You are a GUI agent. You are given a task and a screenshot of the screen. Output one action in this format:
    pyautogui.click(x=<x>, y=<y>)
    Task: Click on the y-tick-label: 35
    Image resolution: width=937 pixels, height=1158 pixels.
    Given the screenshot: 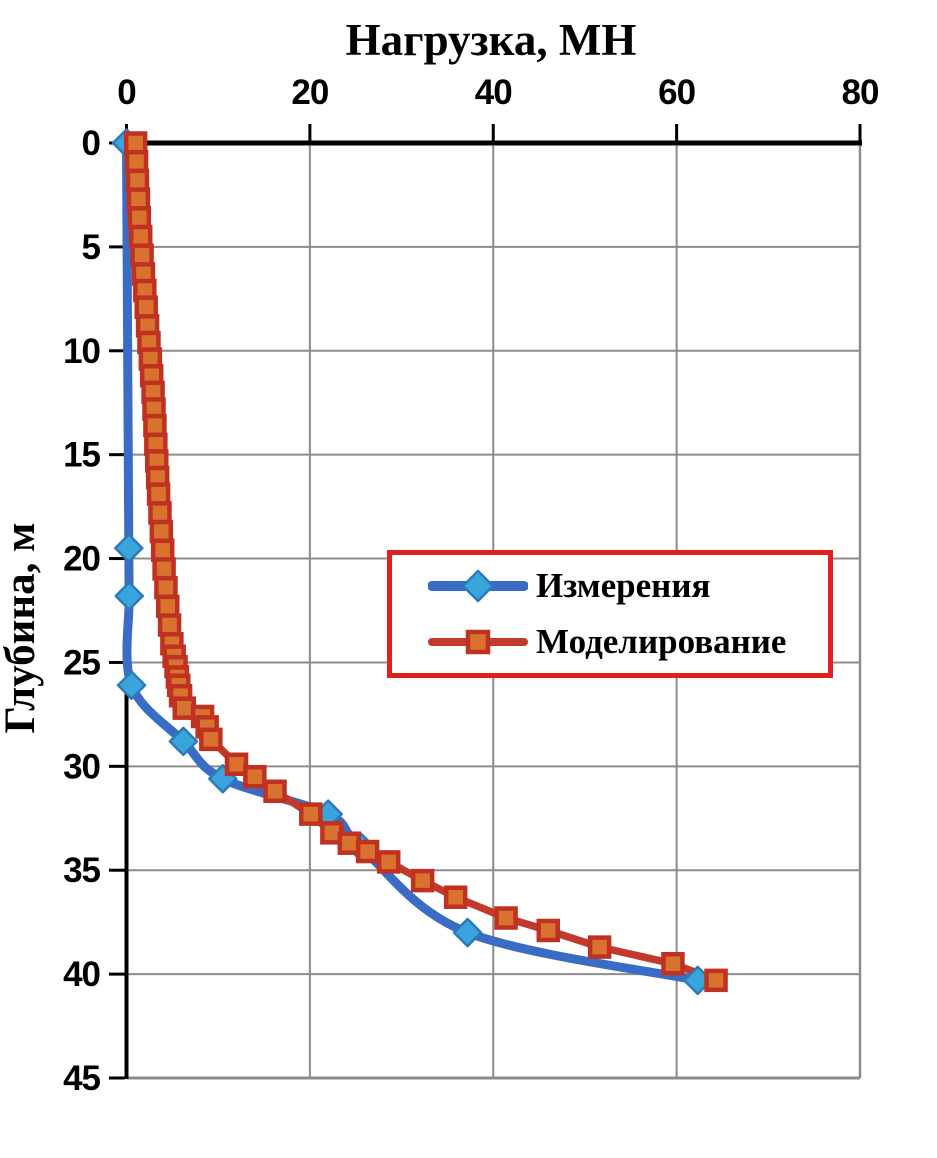 What is the action you would take?
    pyautogui.click(x=81, y=870)
    